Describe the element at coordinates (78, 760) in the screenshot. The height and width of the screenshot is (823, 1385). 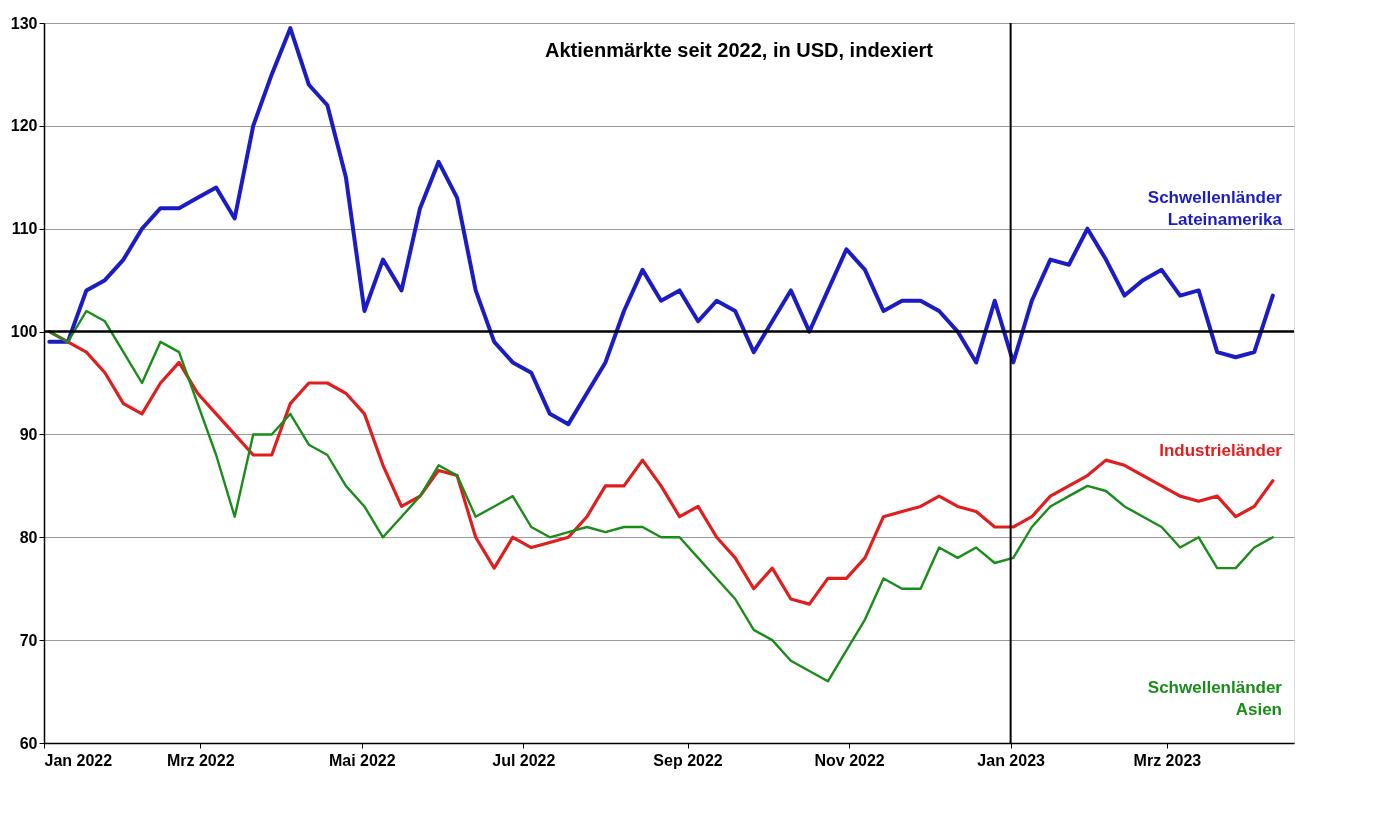
I see `x-tick-label: Jan 2022` at that location.